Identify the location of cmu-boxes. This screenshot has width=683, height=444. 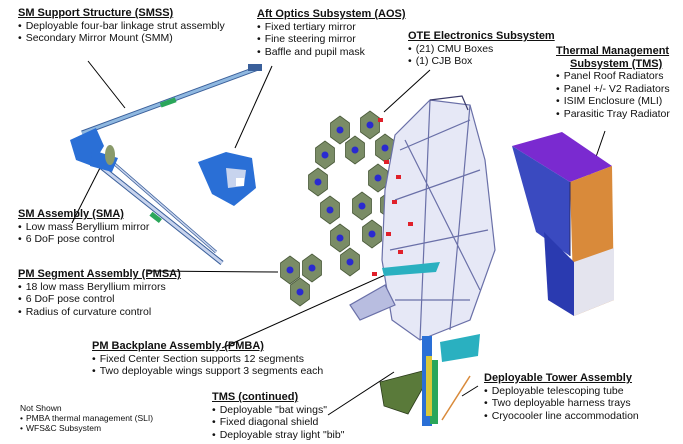
(392, 197).